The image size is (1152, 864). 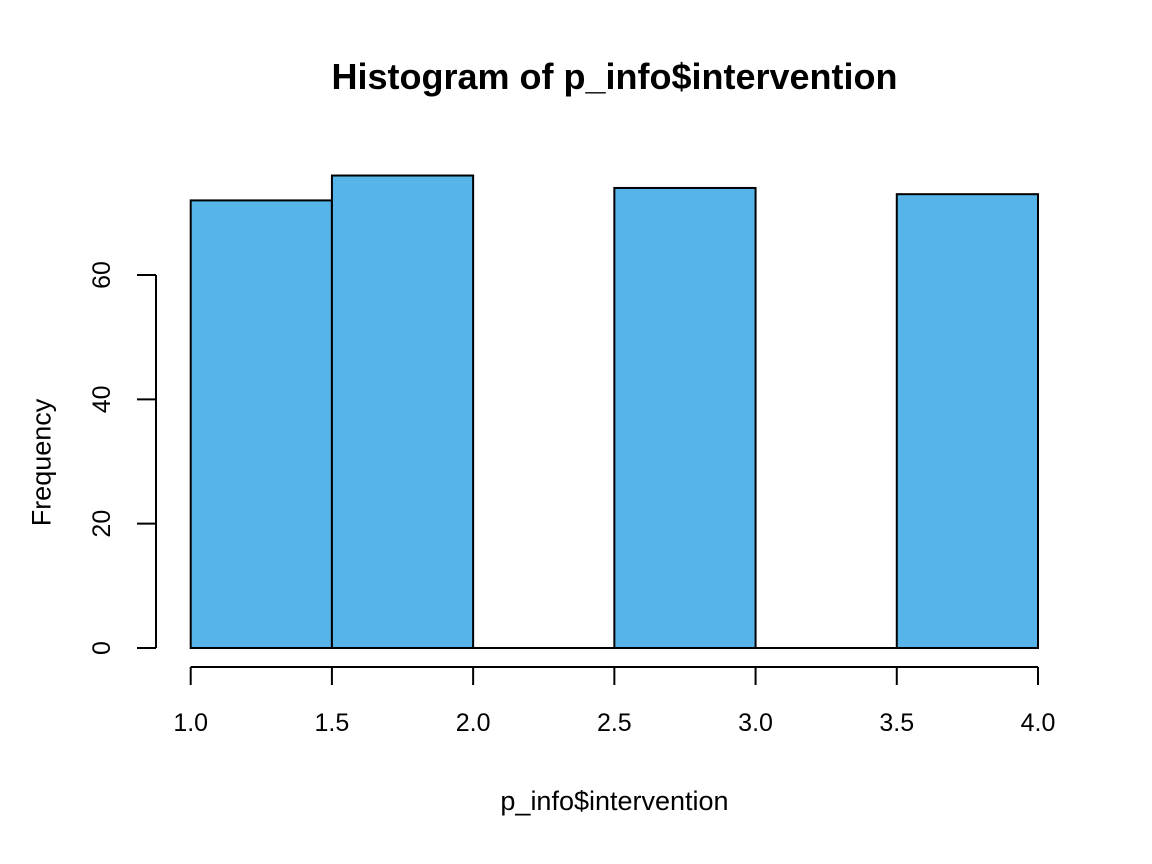 I want to click on x-tick-label: 1.5, so click(x=332, y=723).